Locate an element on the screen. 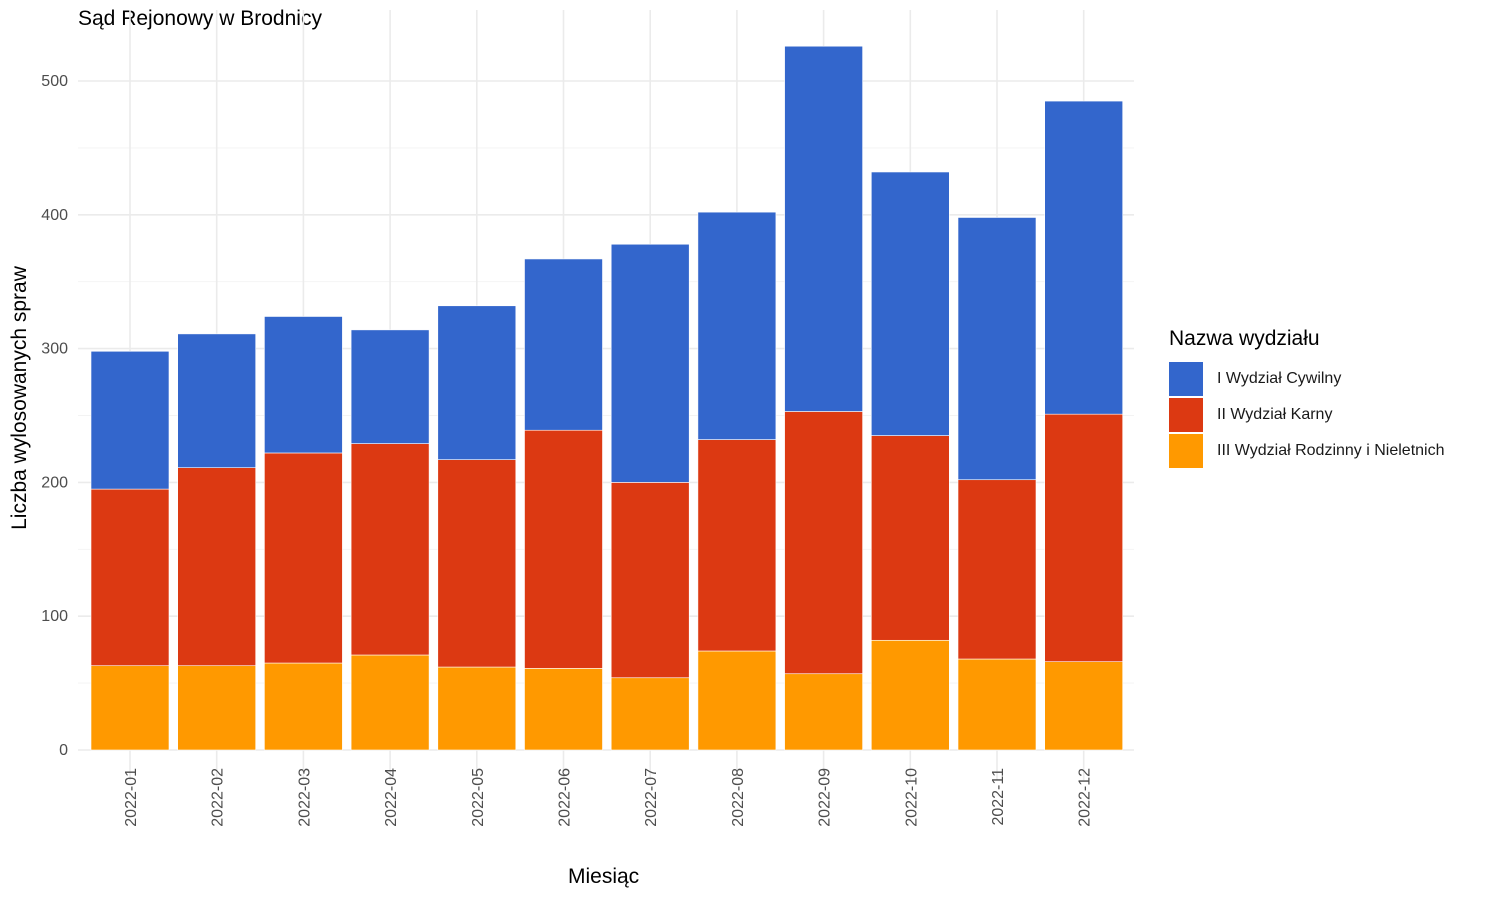  x-tick-label: 2022-03 is located at coordinates (304, 797).